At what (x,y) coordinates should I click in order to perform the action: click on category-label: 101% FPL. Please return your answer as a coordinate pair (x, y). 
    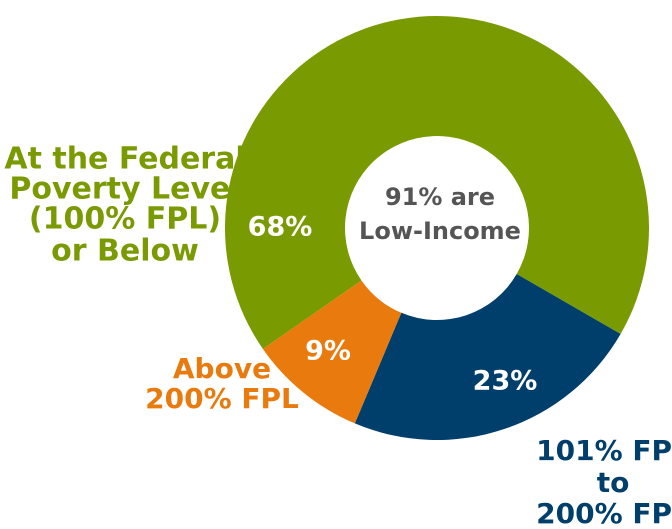
    Looking at the image, I should click on (604, 450).